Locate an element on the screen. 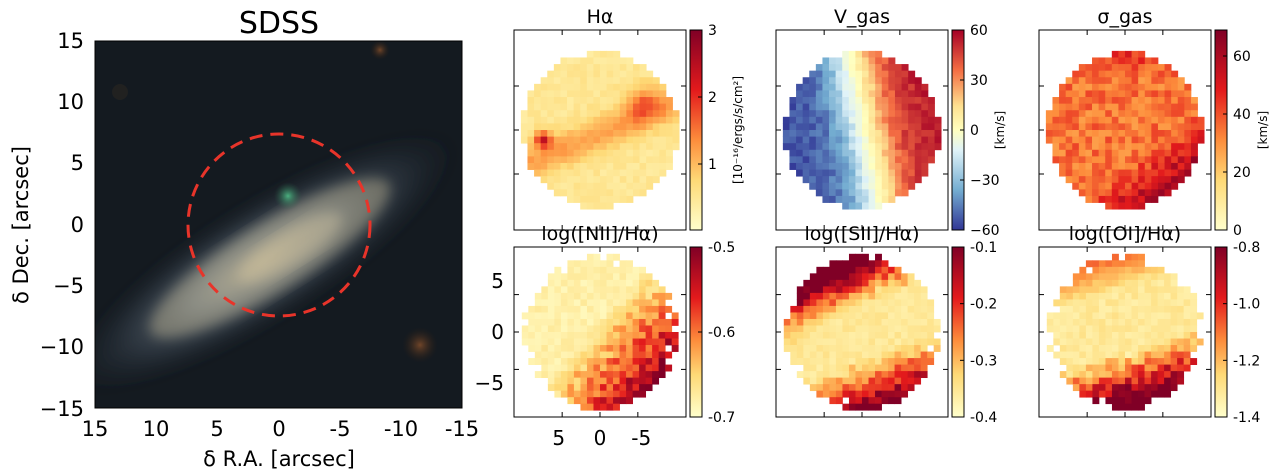  shared-ytick: 0 is located at coordinates (497, 332).